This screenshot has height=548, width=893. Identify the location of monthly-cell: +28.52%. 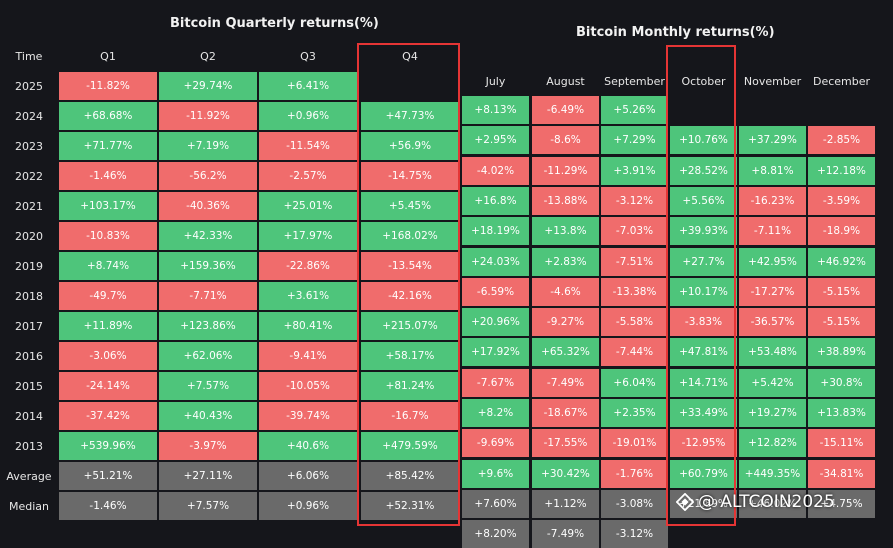
(703, 171).